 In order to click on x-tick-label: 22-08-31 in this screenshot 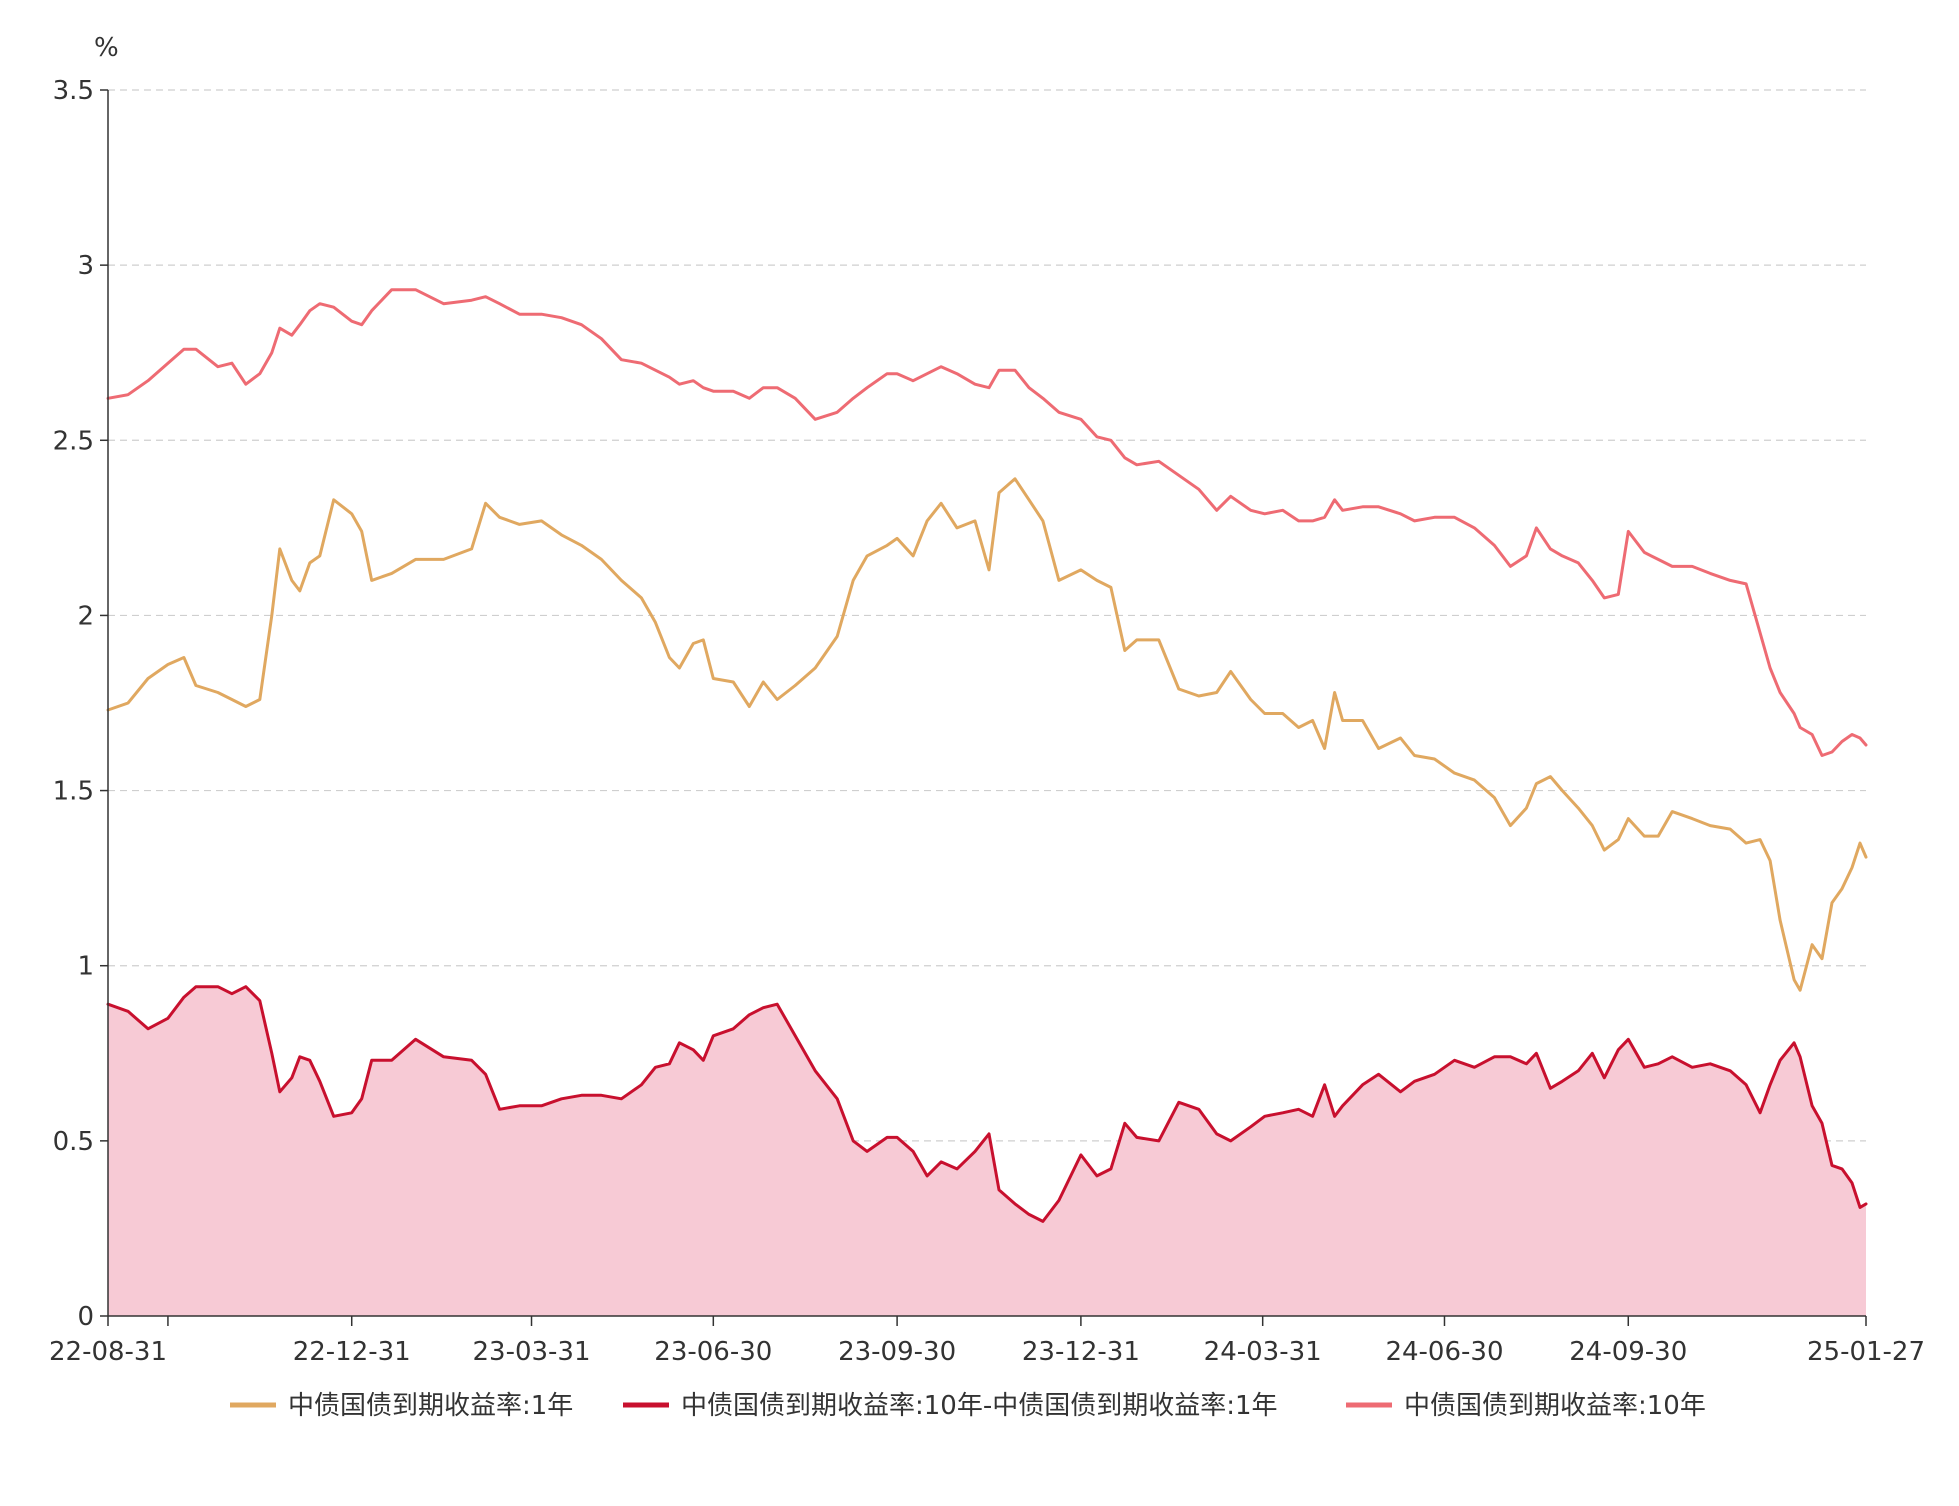, I will do `click(108, 1352)`.